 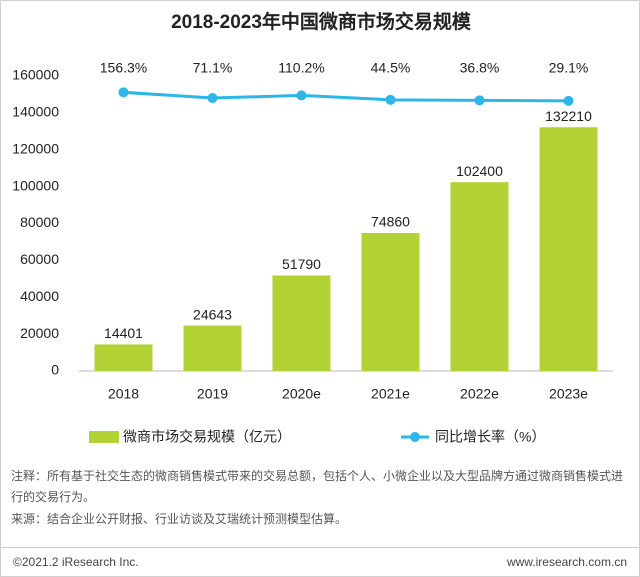 What do you see at coordinates (566, 562) in the screenshot?
I see `website: www.iresearch.com.cn` at bounding box center [566, 562].